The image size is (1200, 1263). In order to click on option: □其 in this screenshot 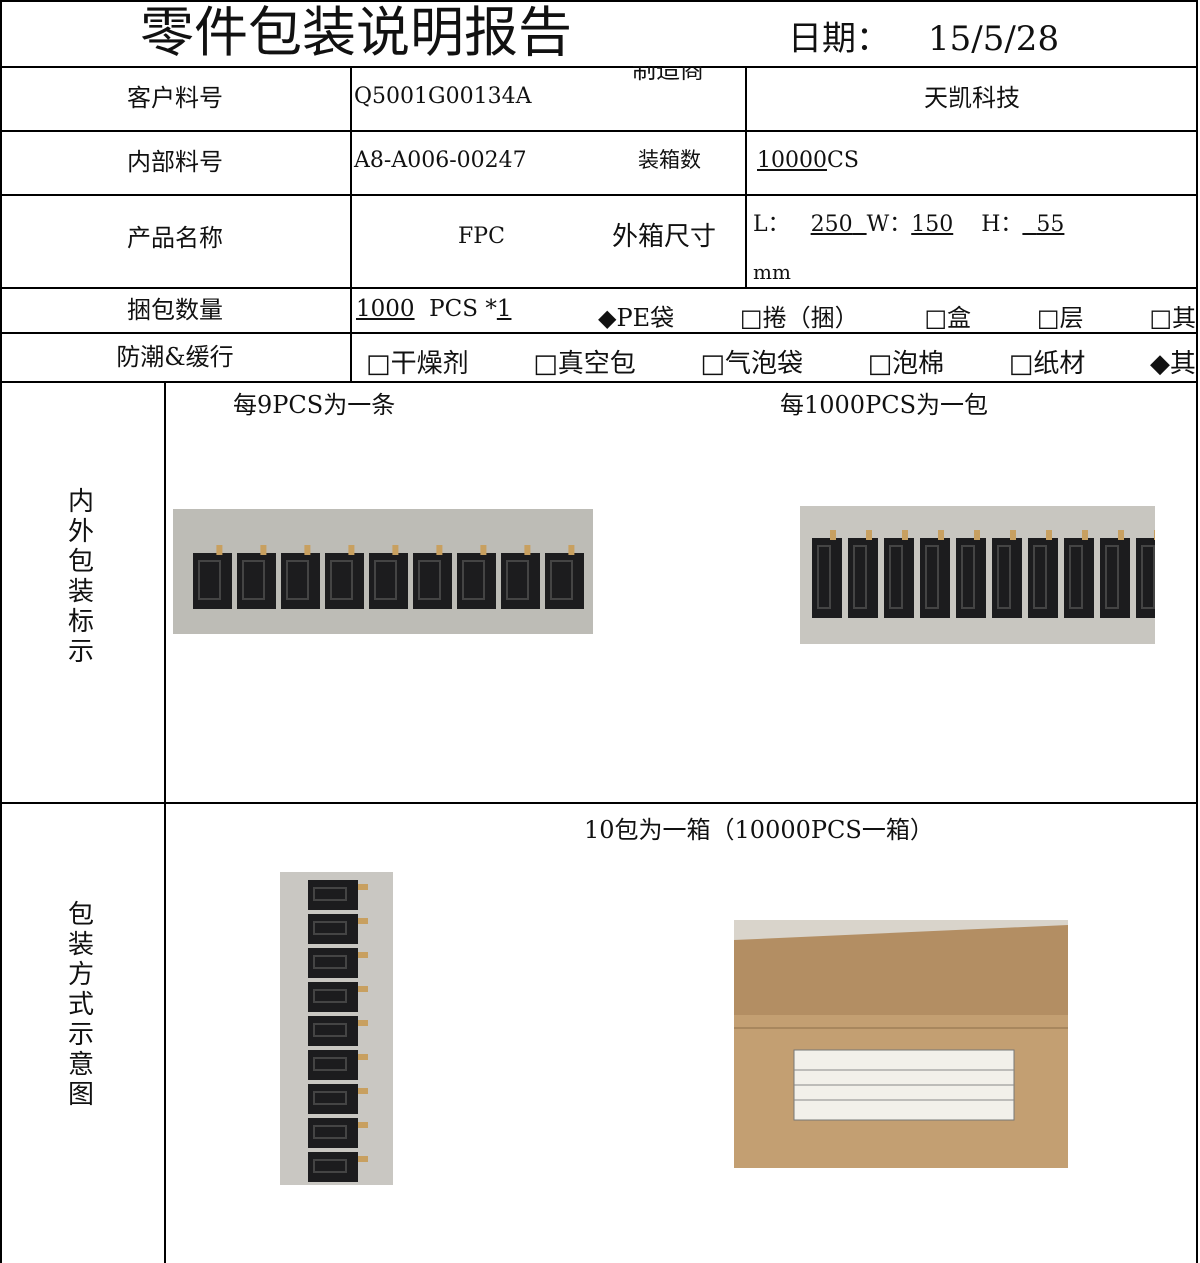, I will do `click(1172, 318)`.